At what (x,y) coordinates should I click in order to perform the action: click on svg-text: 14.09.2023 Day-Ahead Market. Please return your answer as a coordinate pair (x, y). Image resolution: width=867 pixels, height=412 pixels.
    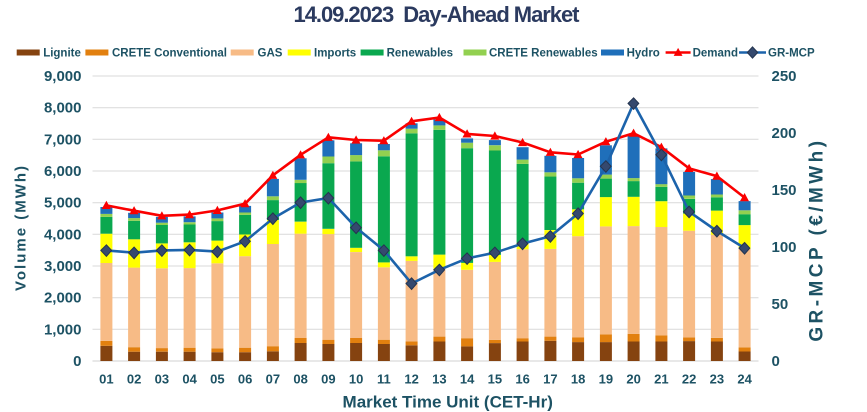
    Looking at the image, I should click on (437, 14).